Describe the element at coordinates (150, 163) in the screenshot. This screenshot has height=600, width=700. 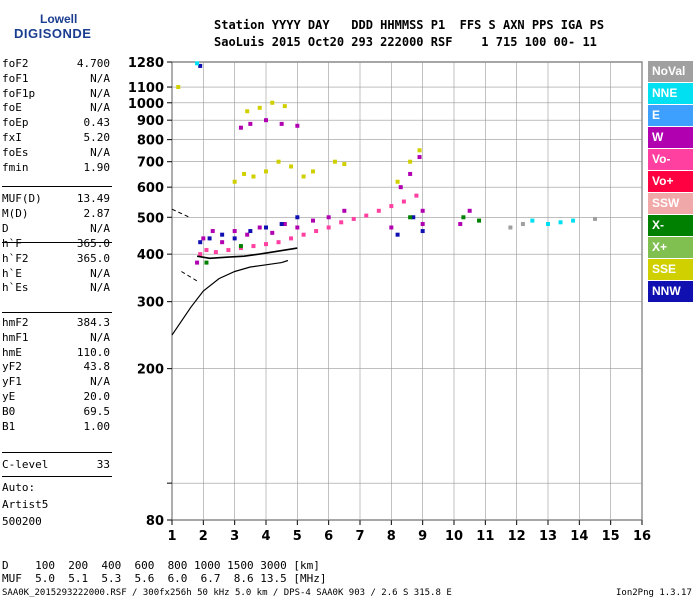
I see `y-tick-label: 700` at that location.